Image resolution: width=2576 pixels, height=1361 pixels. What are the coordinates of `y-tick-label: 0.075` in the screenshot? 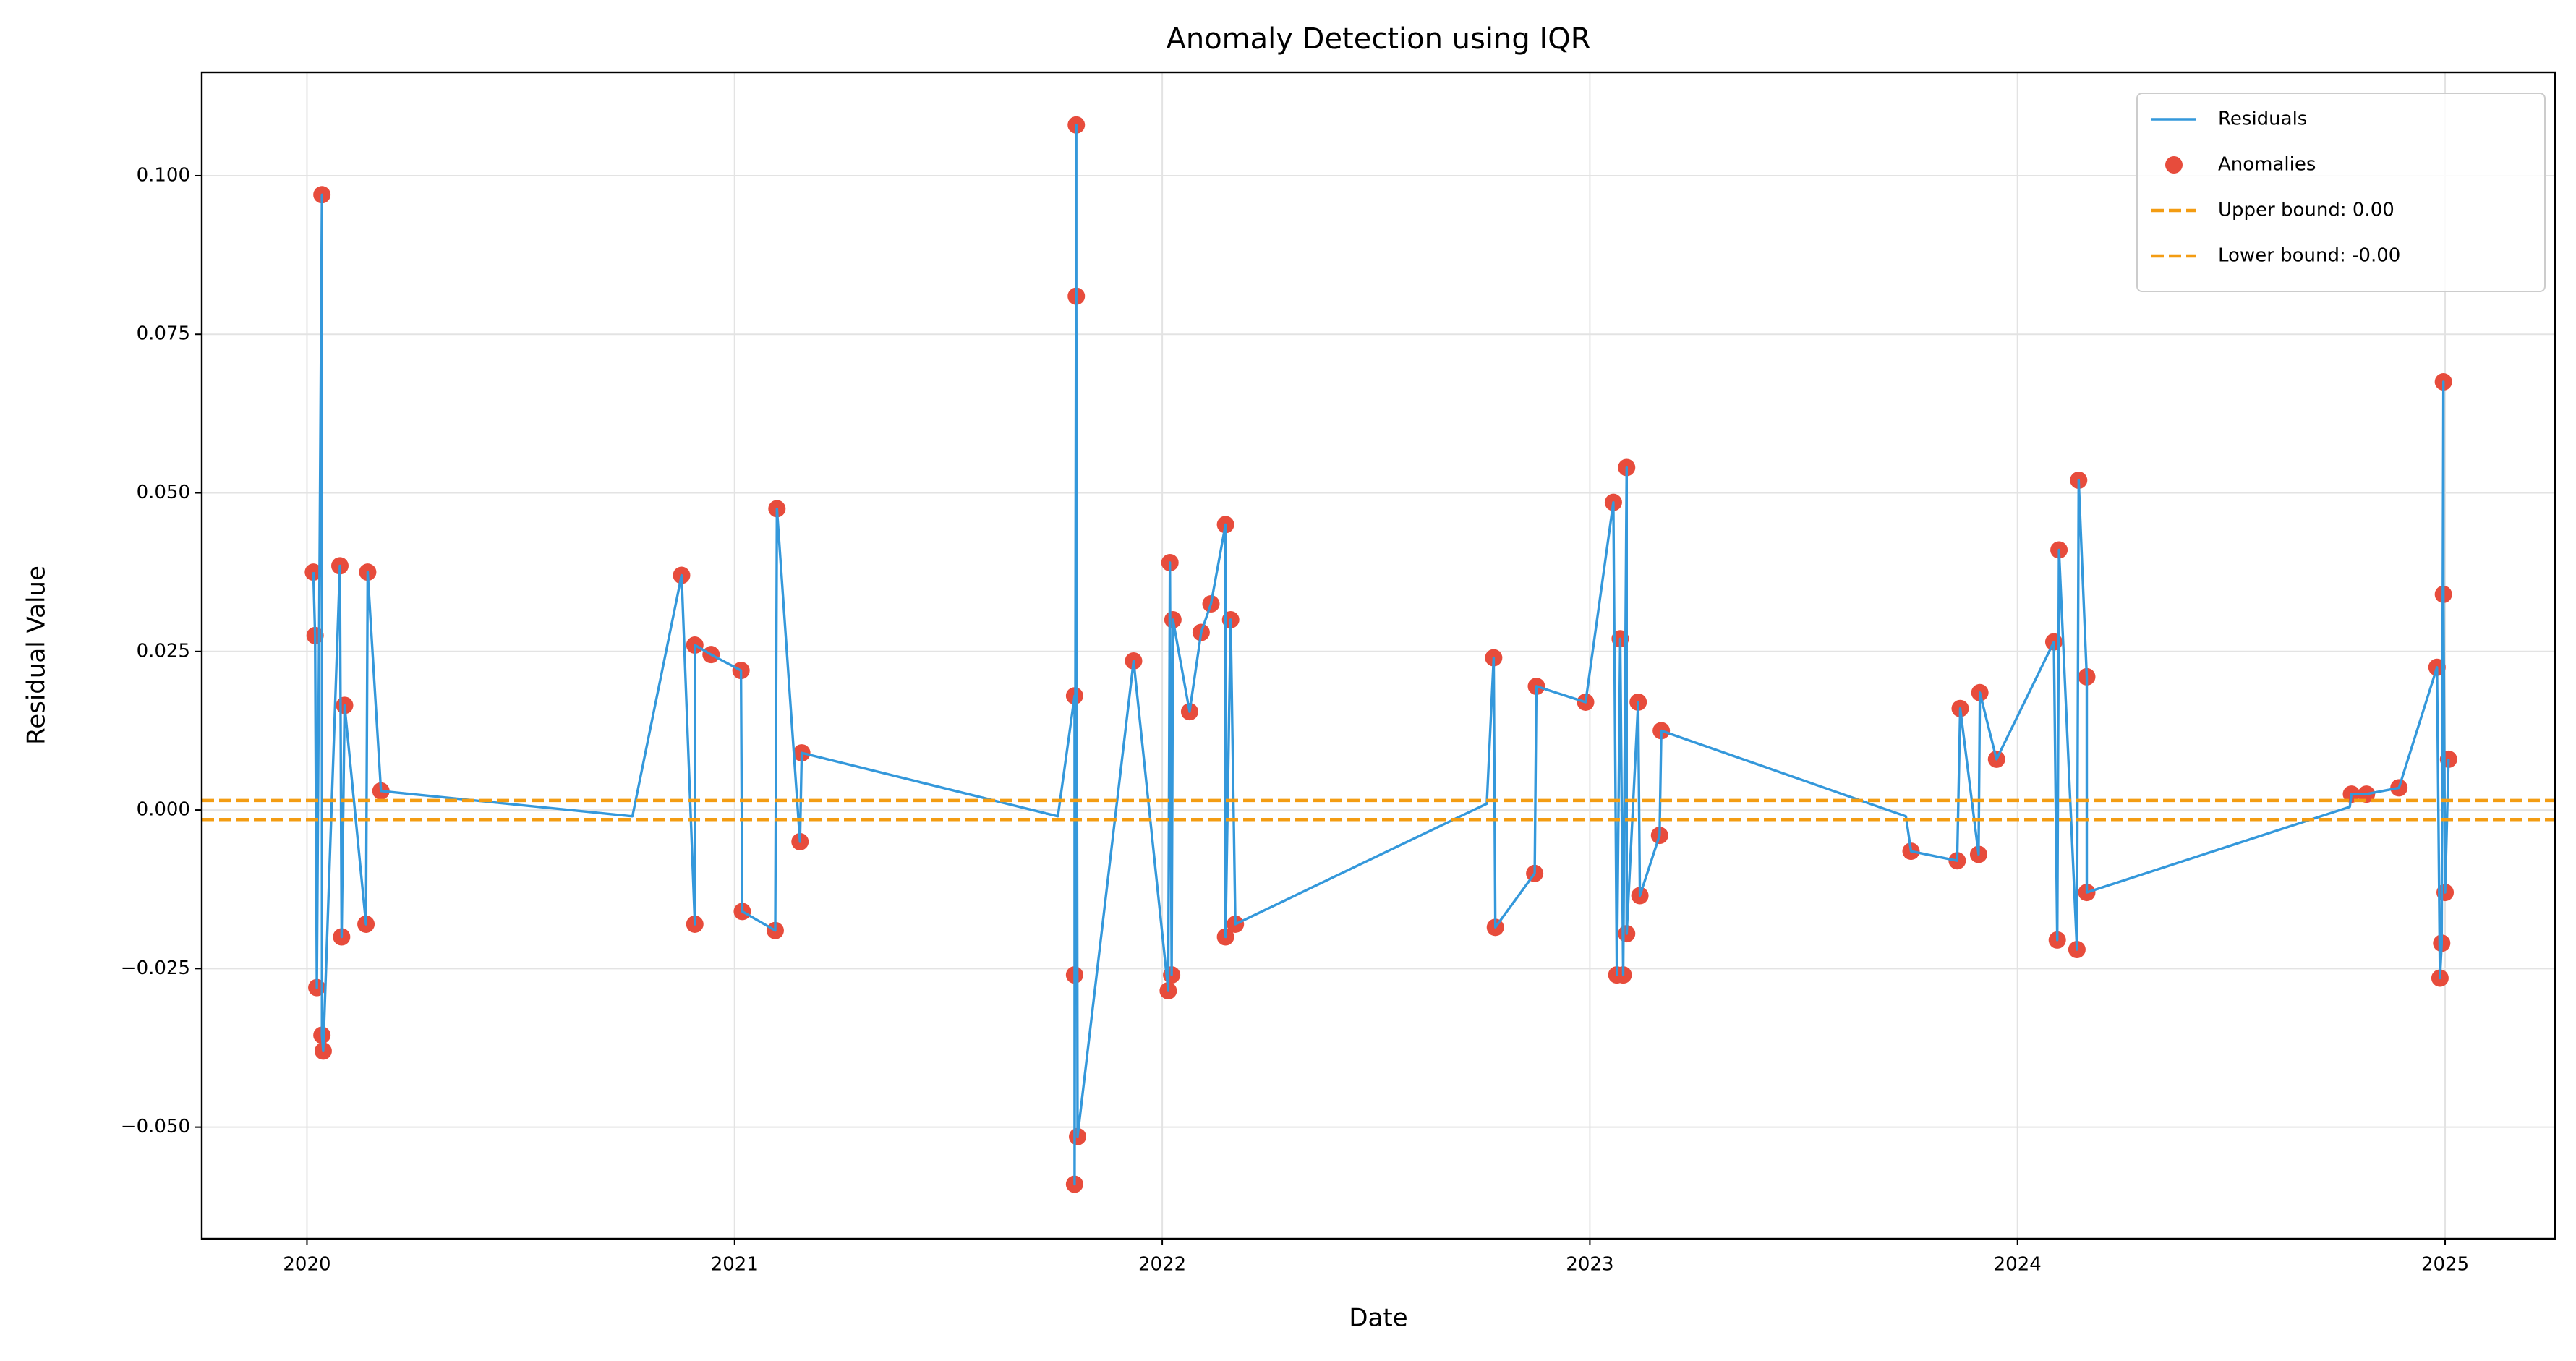 It's located at (163, 334).